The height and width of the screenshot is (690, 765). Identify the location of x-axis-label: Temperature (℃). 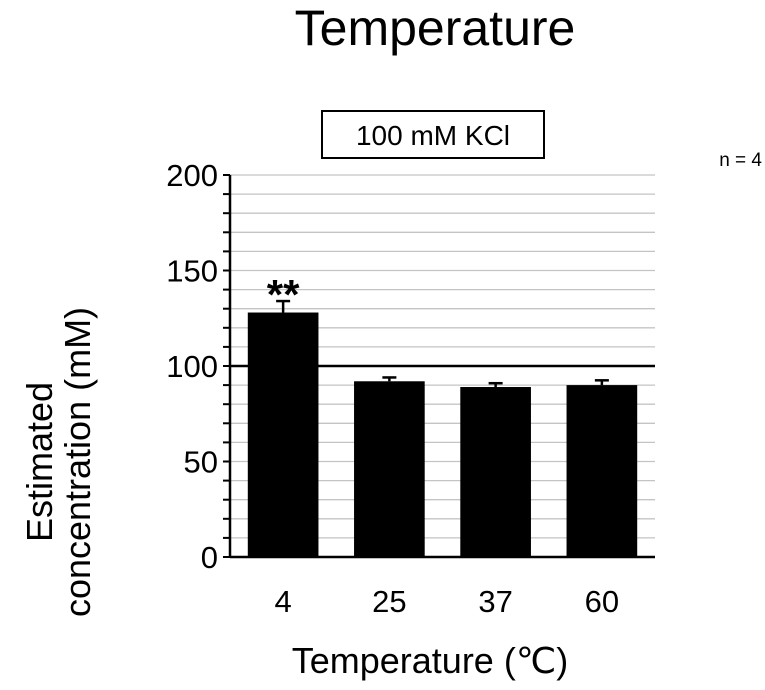
(430, 660).